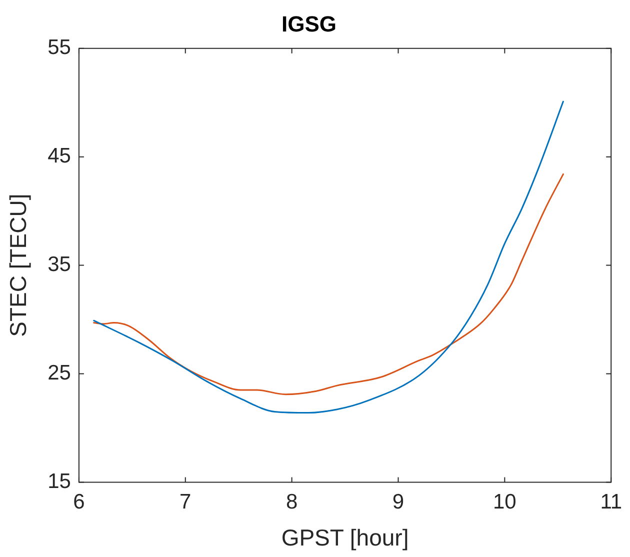 The height and width of the screenshot is (557, 630). Describe the element at coordinates (59, 481) in the screenshot. I see `y-tick-label: 15` at that location.